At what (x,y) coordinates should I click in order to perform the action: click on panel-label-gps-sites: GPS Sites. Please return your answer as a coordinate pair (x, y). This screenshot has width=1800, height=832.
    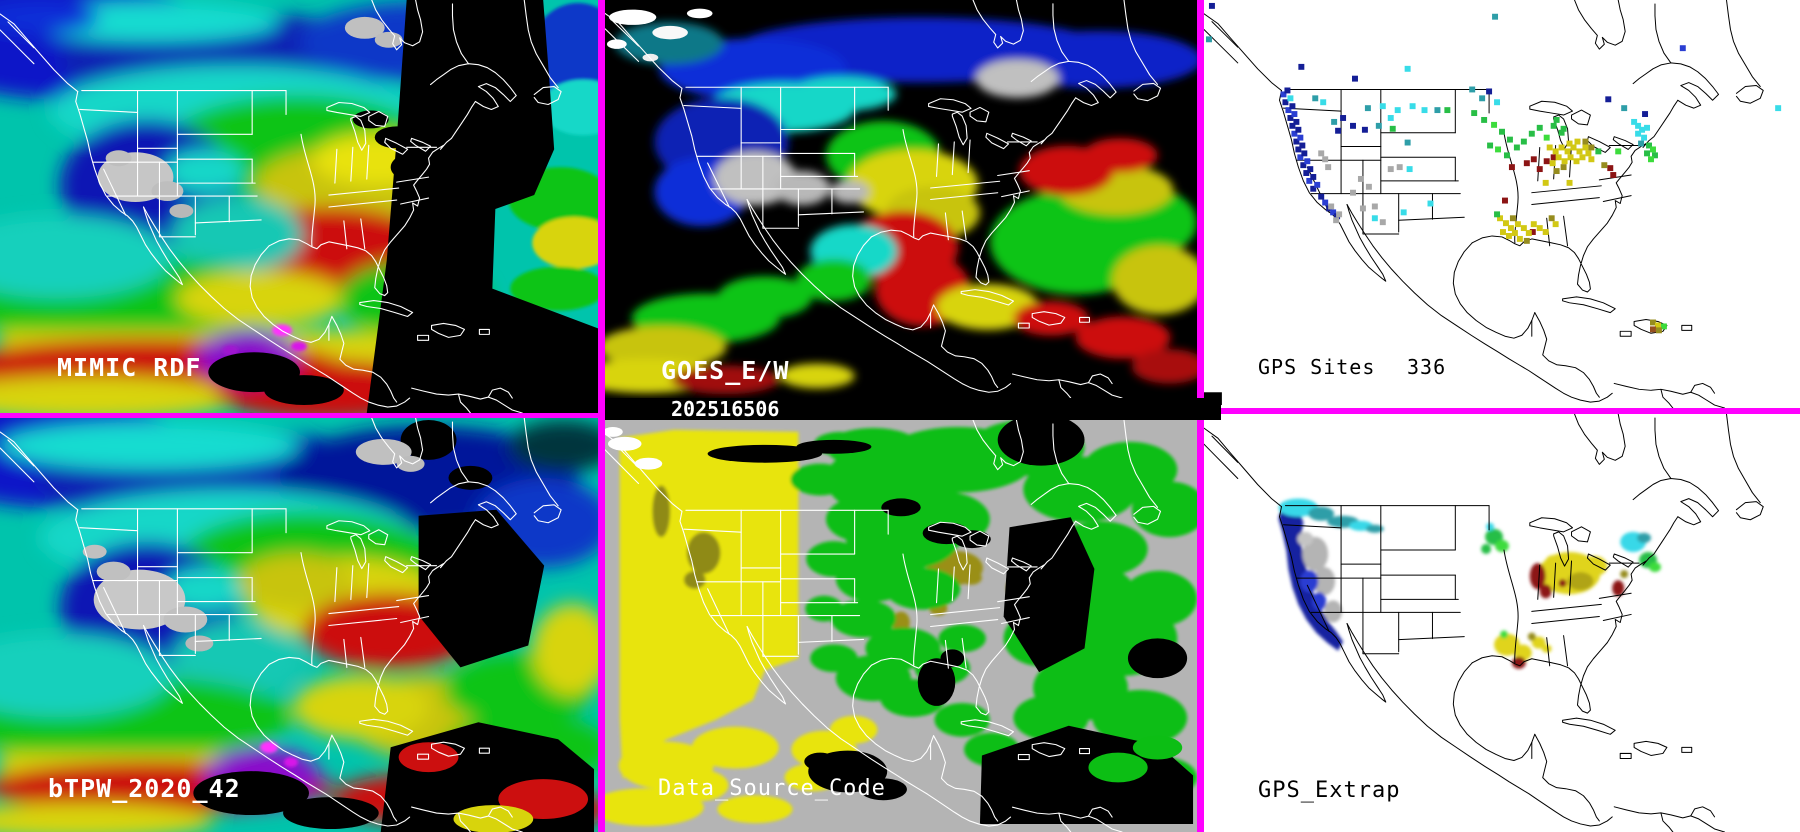
    Looking at the image, I should click on (1317, 367).